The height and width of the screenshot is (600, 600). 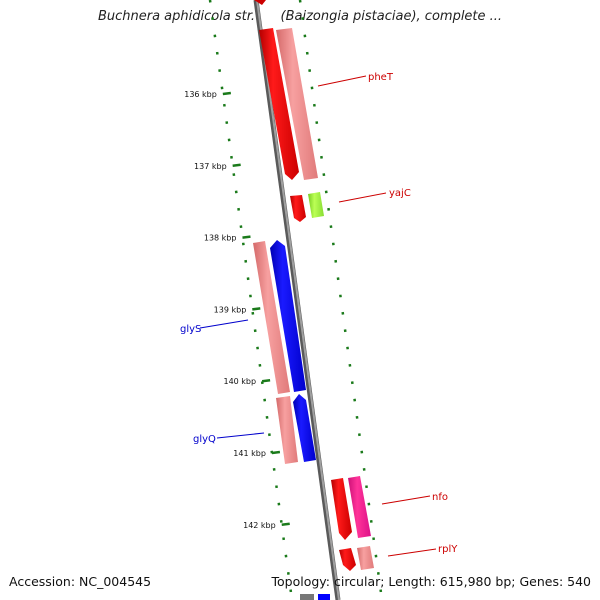 What do you see at coordinates (204, 439) in the screenshot?
I see `gene-label-glyQ: glyQ` at bounding box center [204, 439].